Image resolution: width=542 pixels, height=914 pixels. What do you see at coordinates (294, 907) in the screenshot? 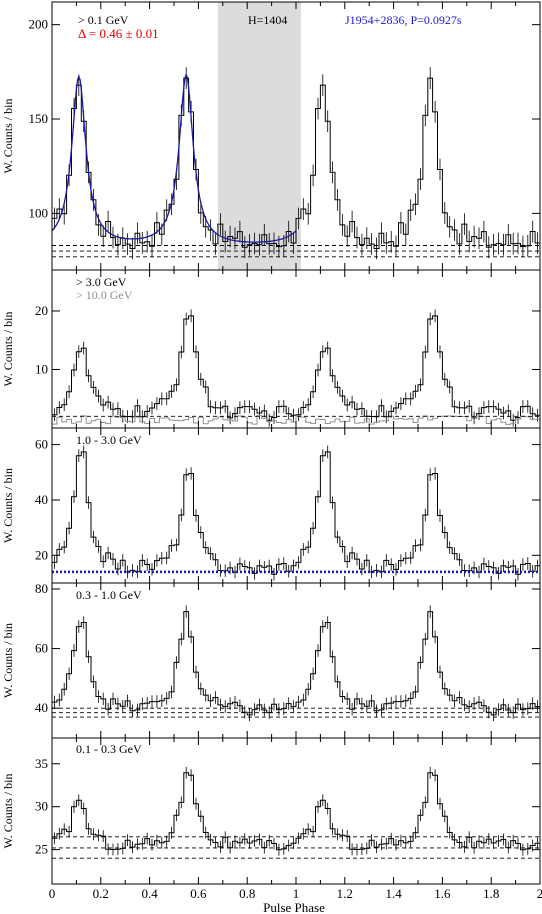
I see `x-axis-title: Pulse Phase` at bounding box center [294, 907].